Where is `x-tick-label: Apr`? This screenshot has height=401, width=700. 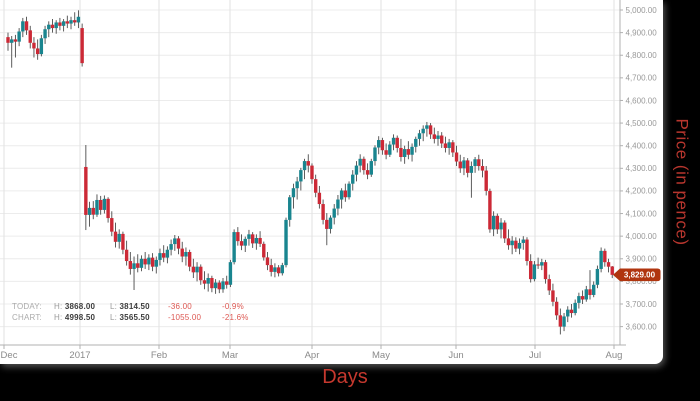 x-tick-label: Apr is located at coordinates (312, 355).